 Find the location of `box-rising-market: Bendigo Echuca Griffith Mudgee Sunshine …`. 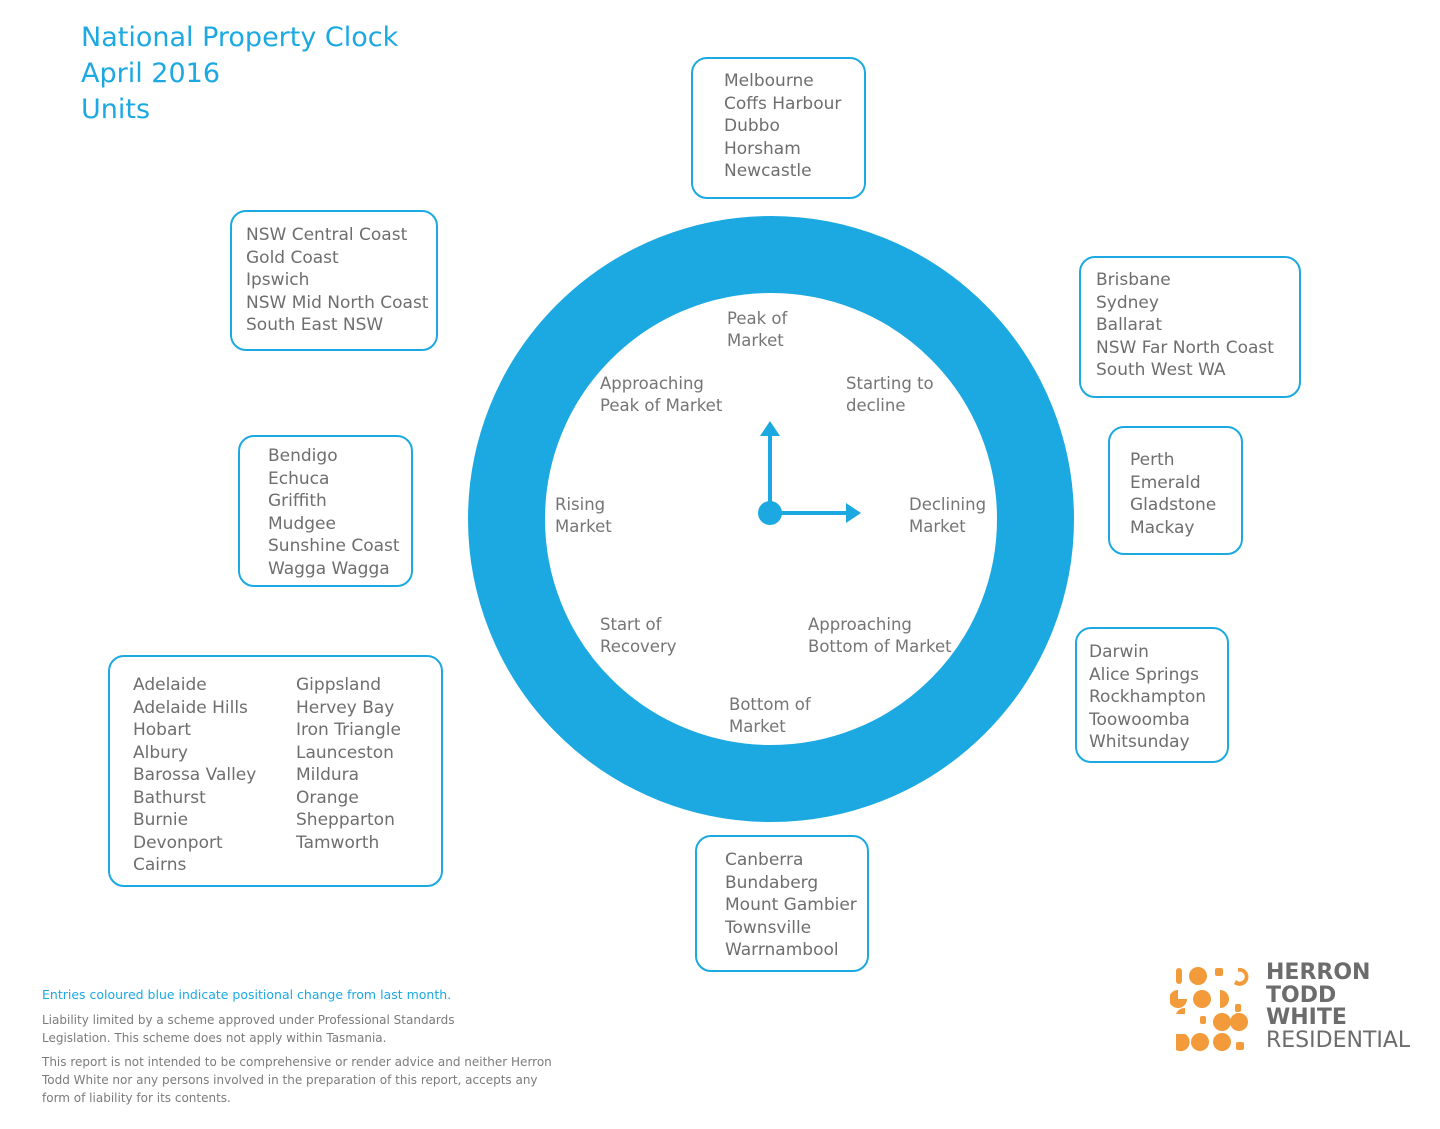

box-rising-market: Bendigo Echuca Griffith Mudgee Sunshine … is located at coordinates (325, 511).